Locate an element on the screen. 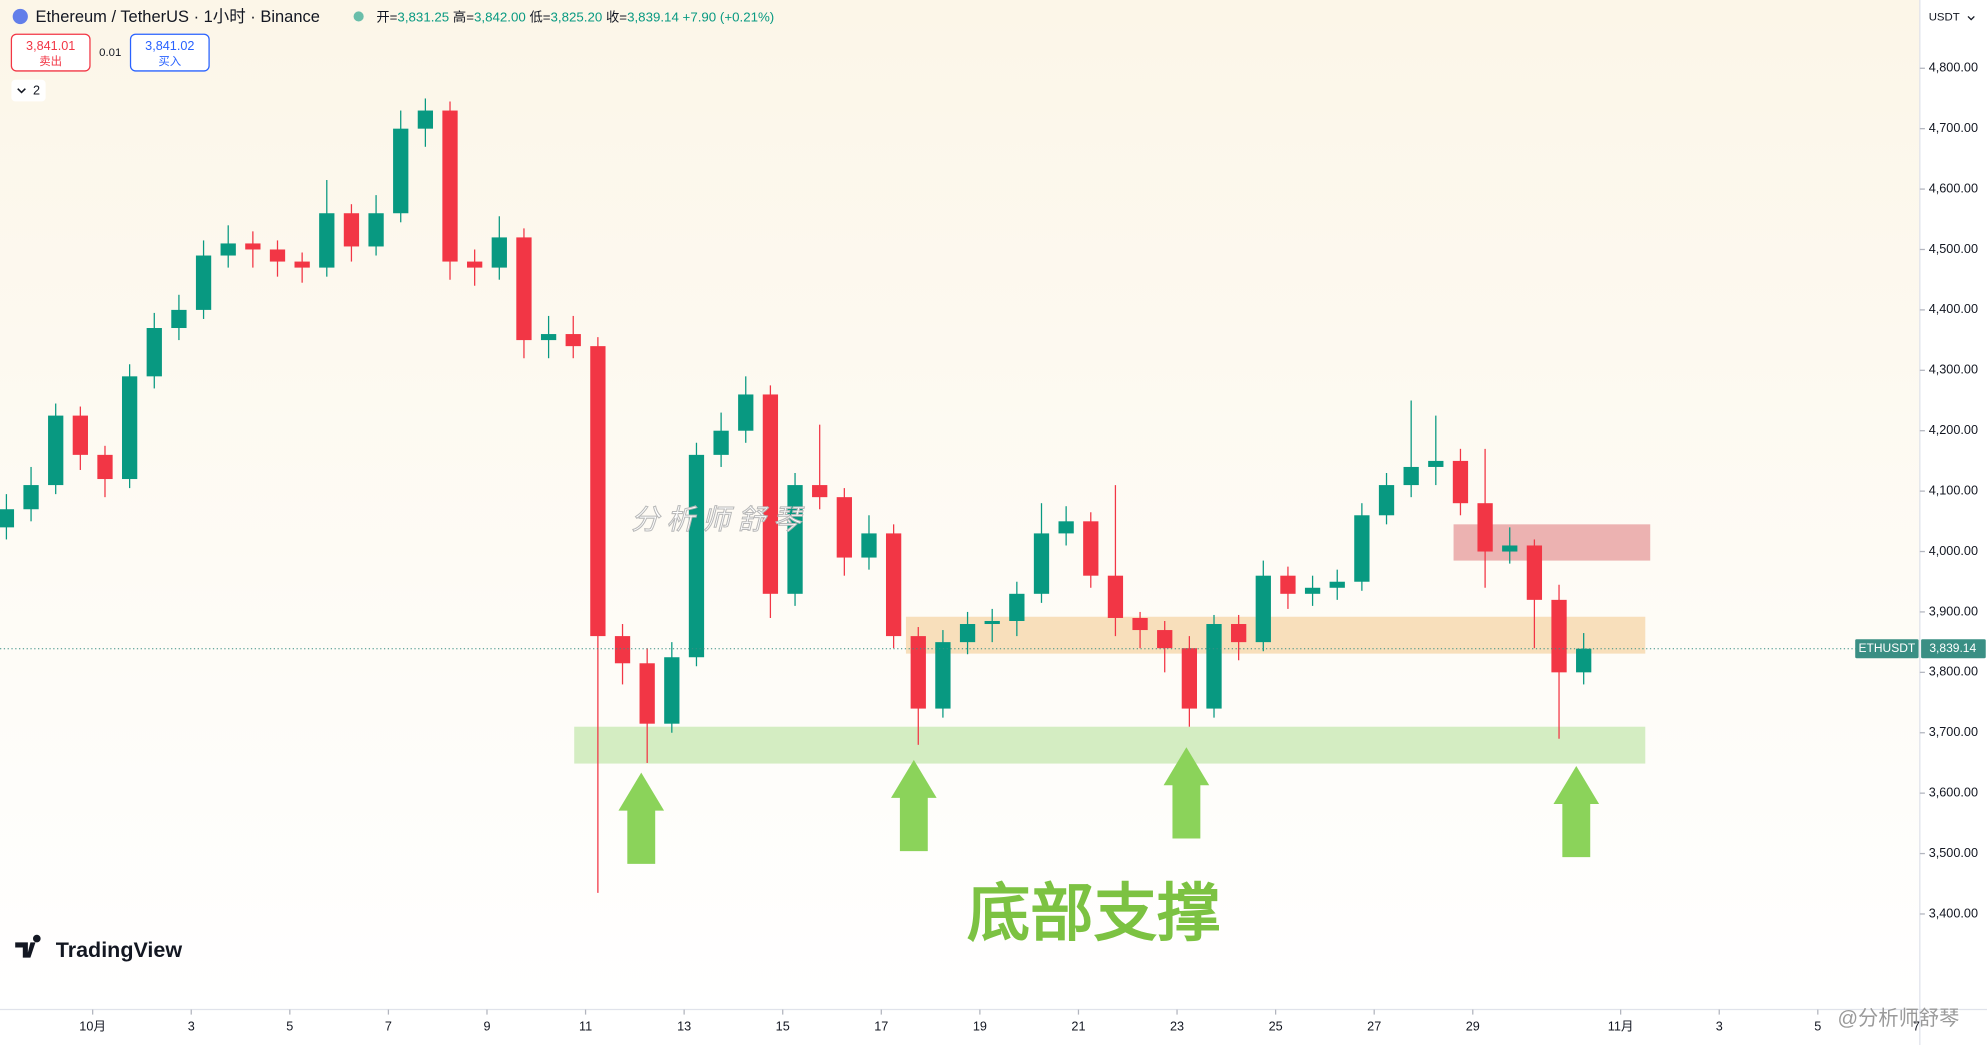 This screenshot has width=1987, height=1045. symbol-tag-label: ETHUSDT is located at coordinates (1887, 648).